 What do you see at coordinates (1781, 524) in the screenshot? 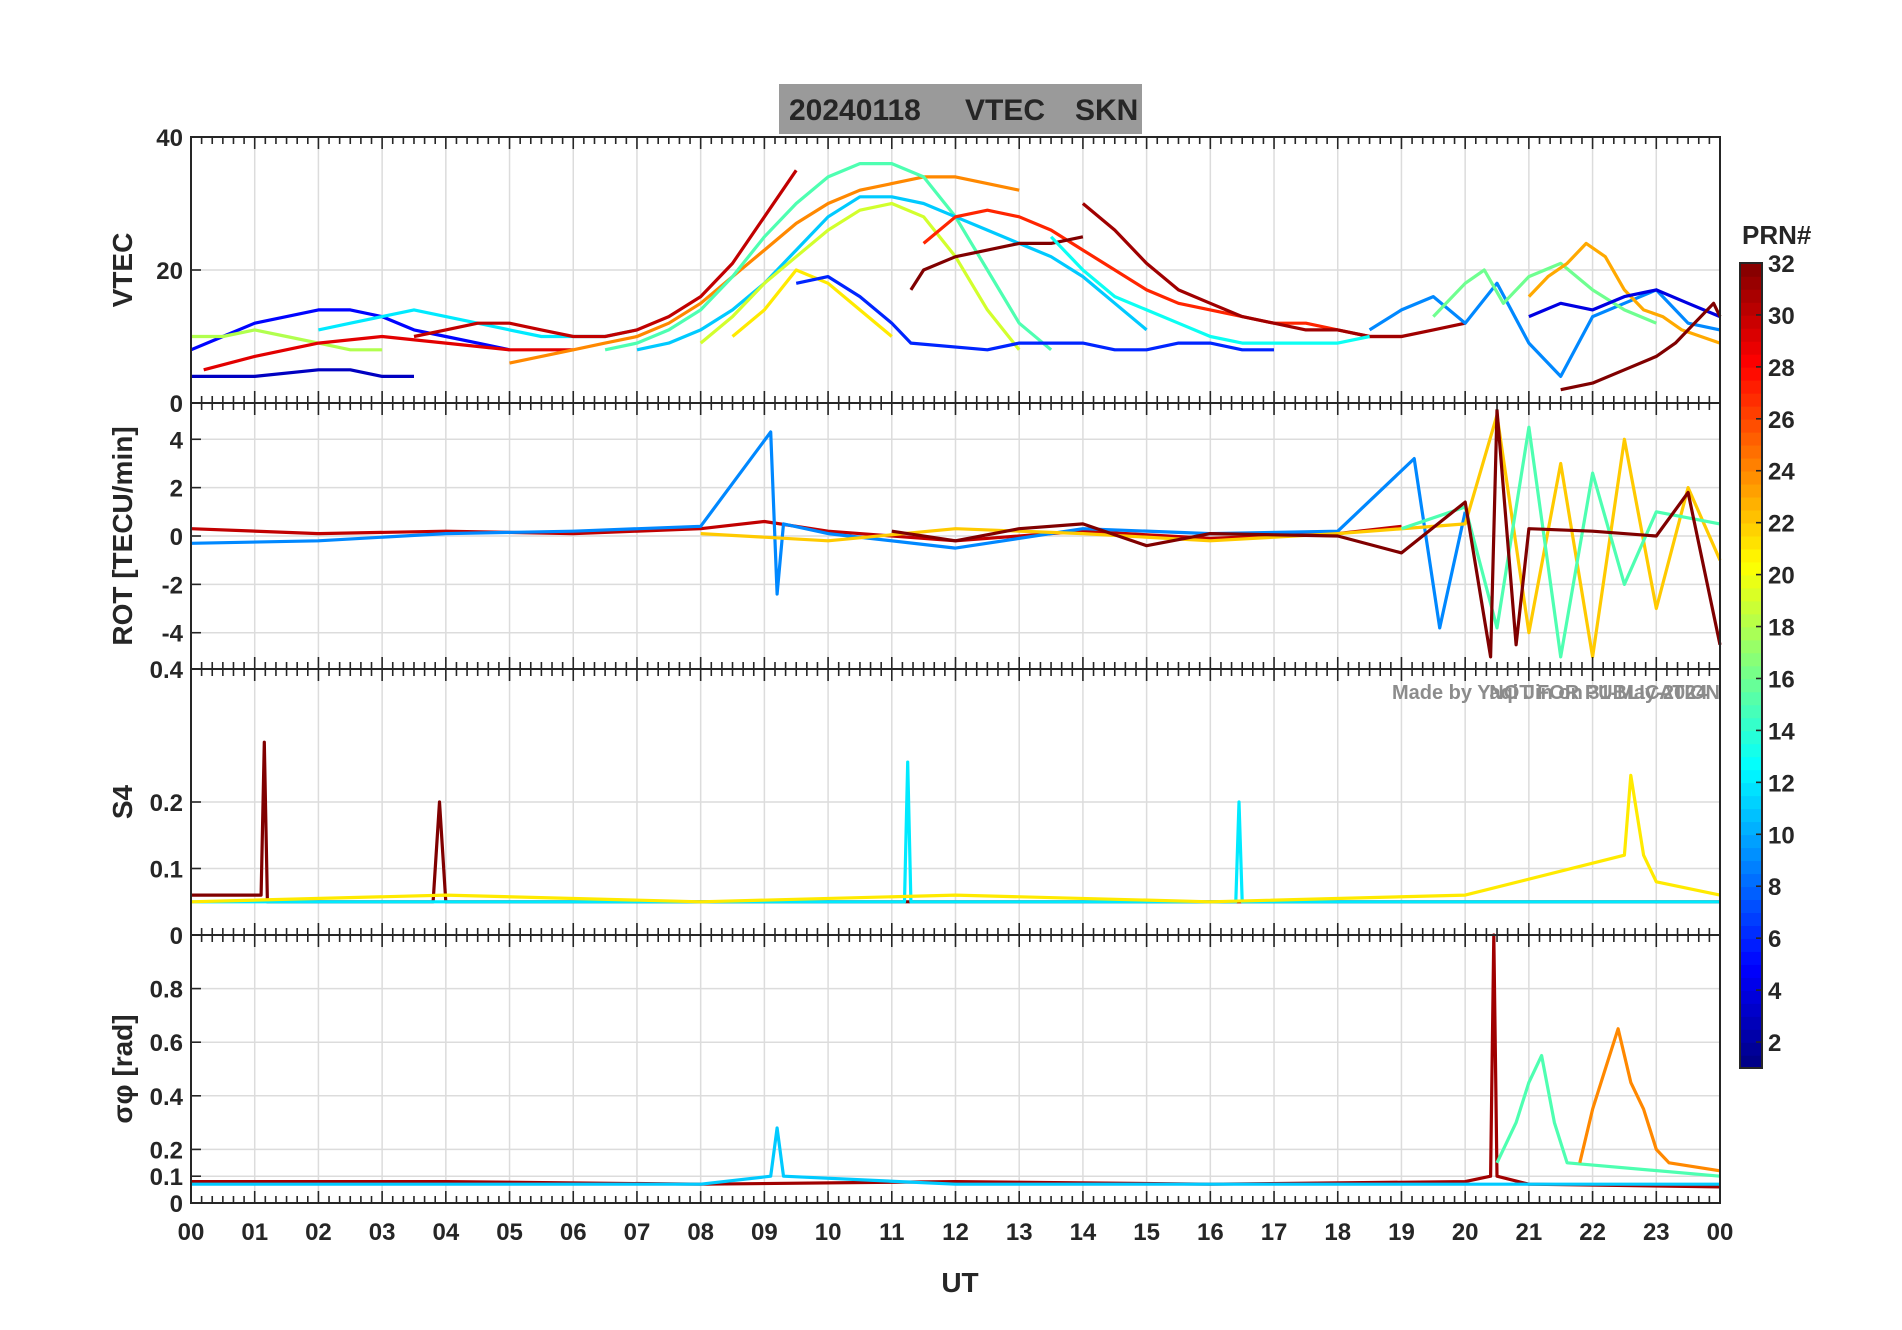
I see `colorbar-tick-label: 22` at bounding box center [1781, 524].